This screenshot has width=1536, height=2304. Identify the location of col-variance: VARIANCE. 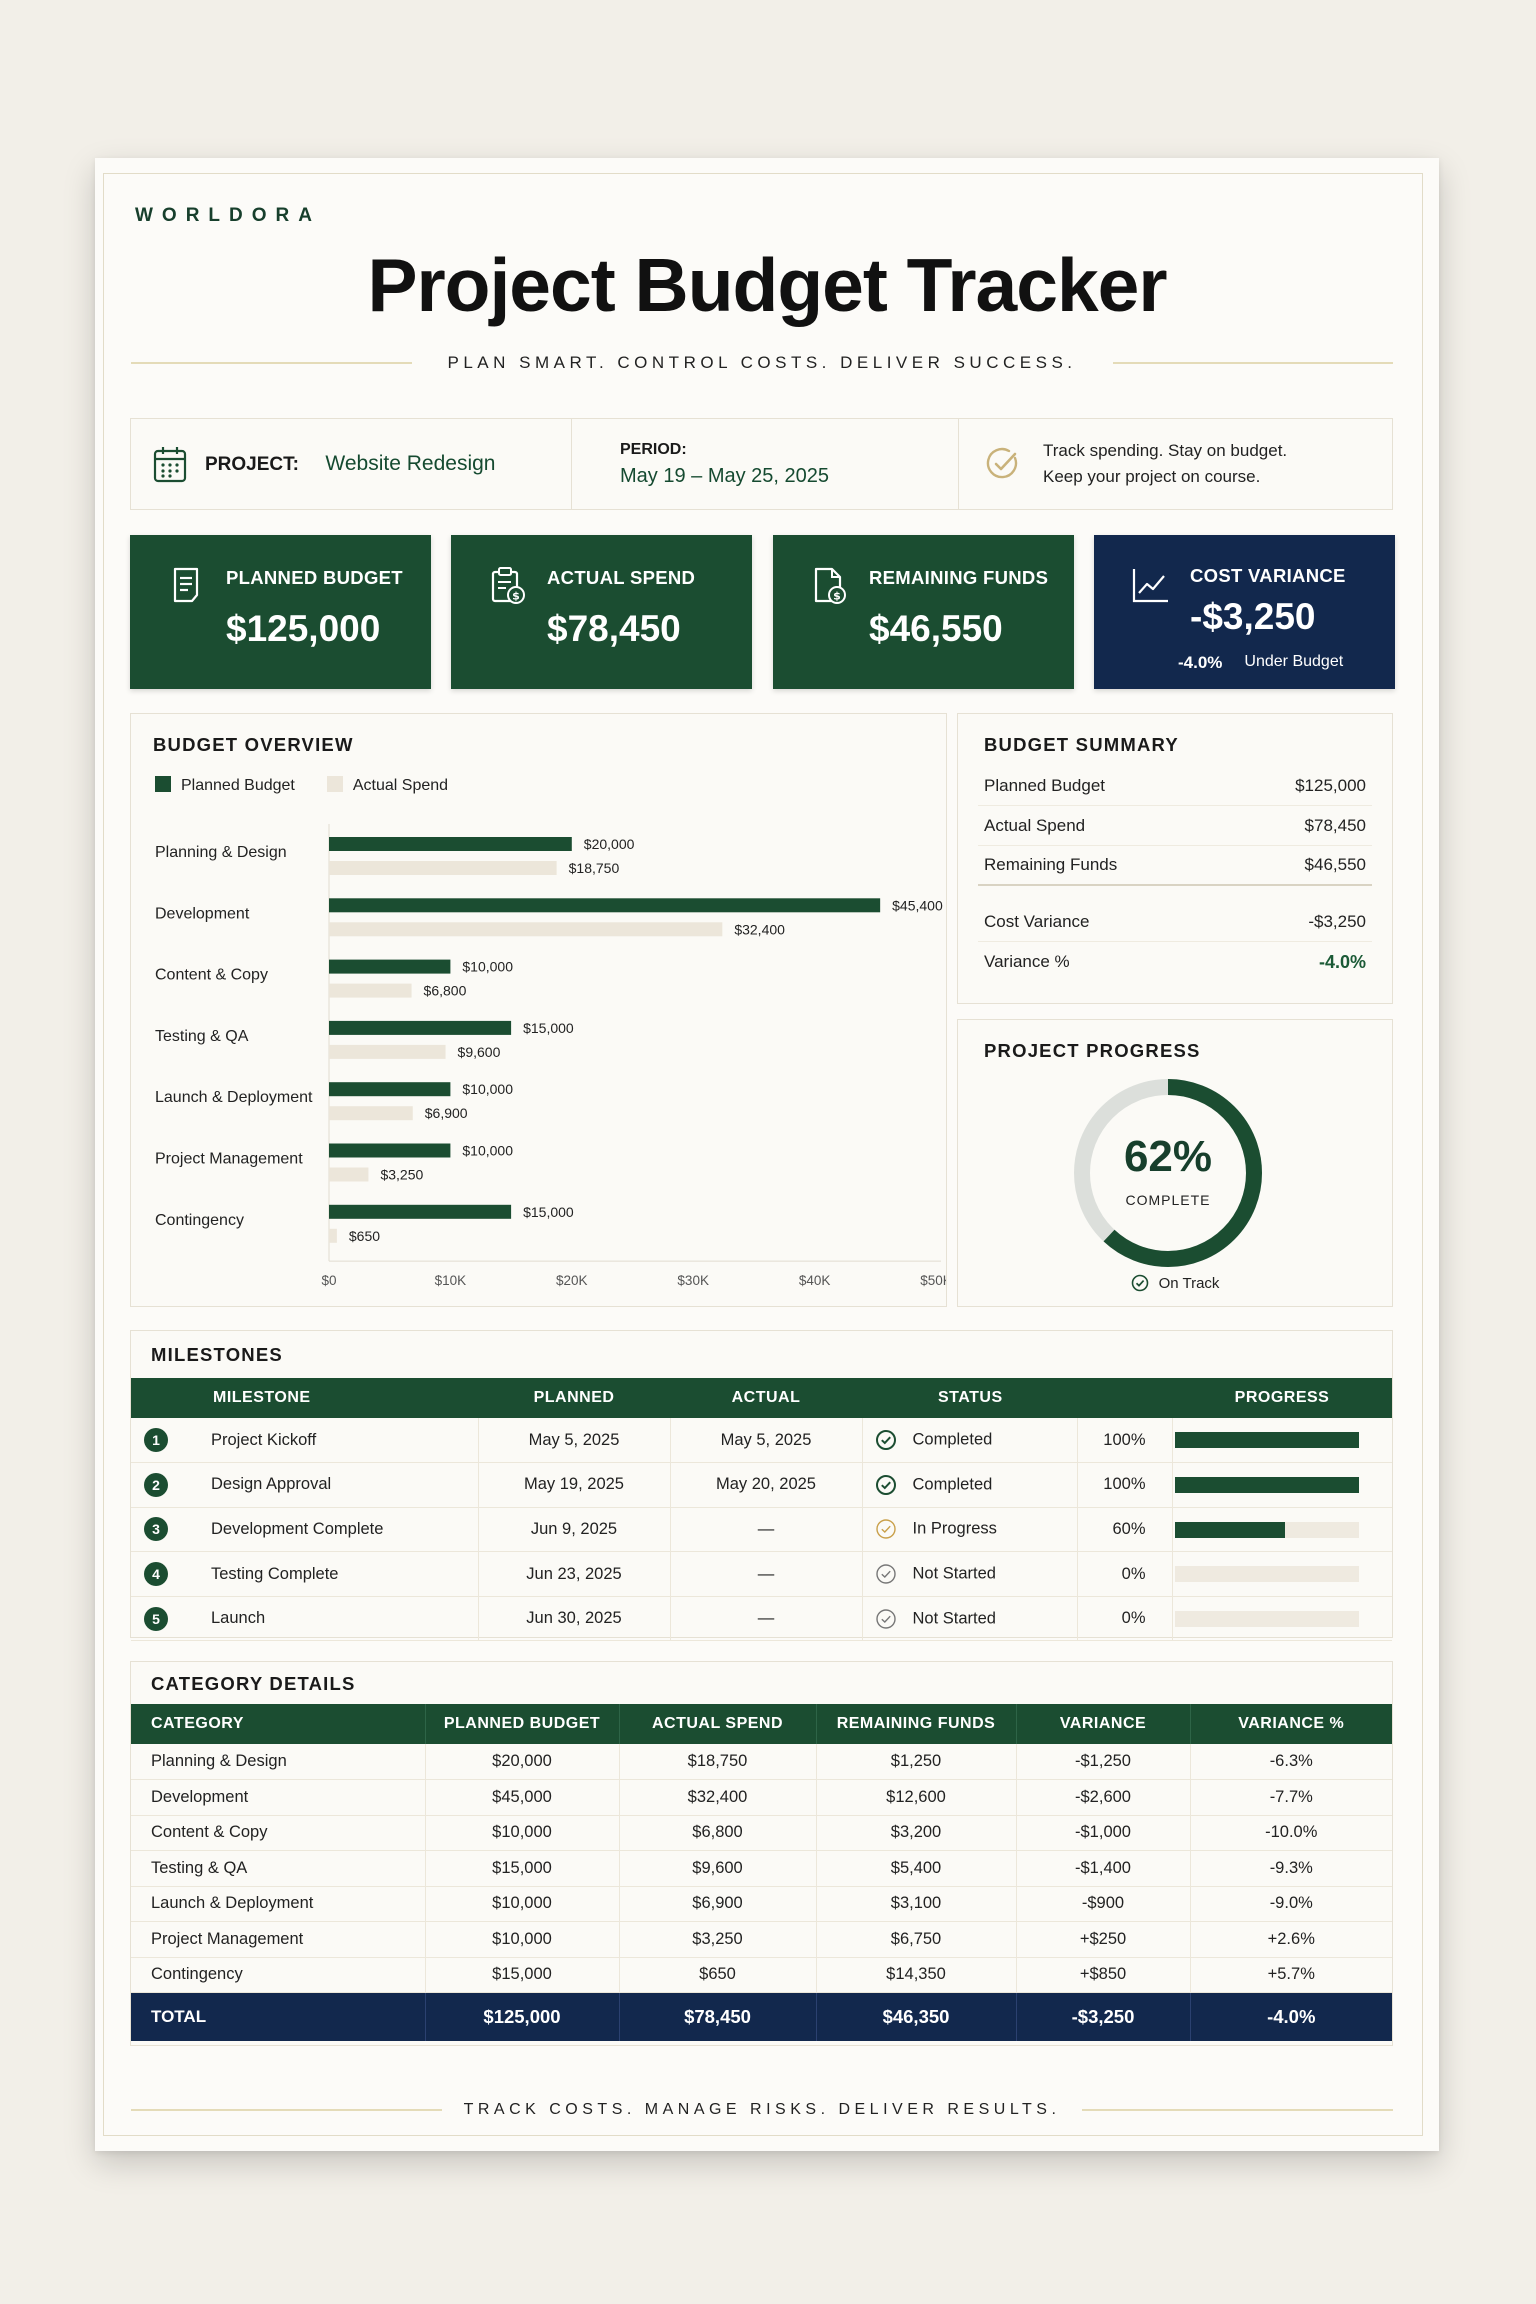
(1103, 1724).